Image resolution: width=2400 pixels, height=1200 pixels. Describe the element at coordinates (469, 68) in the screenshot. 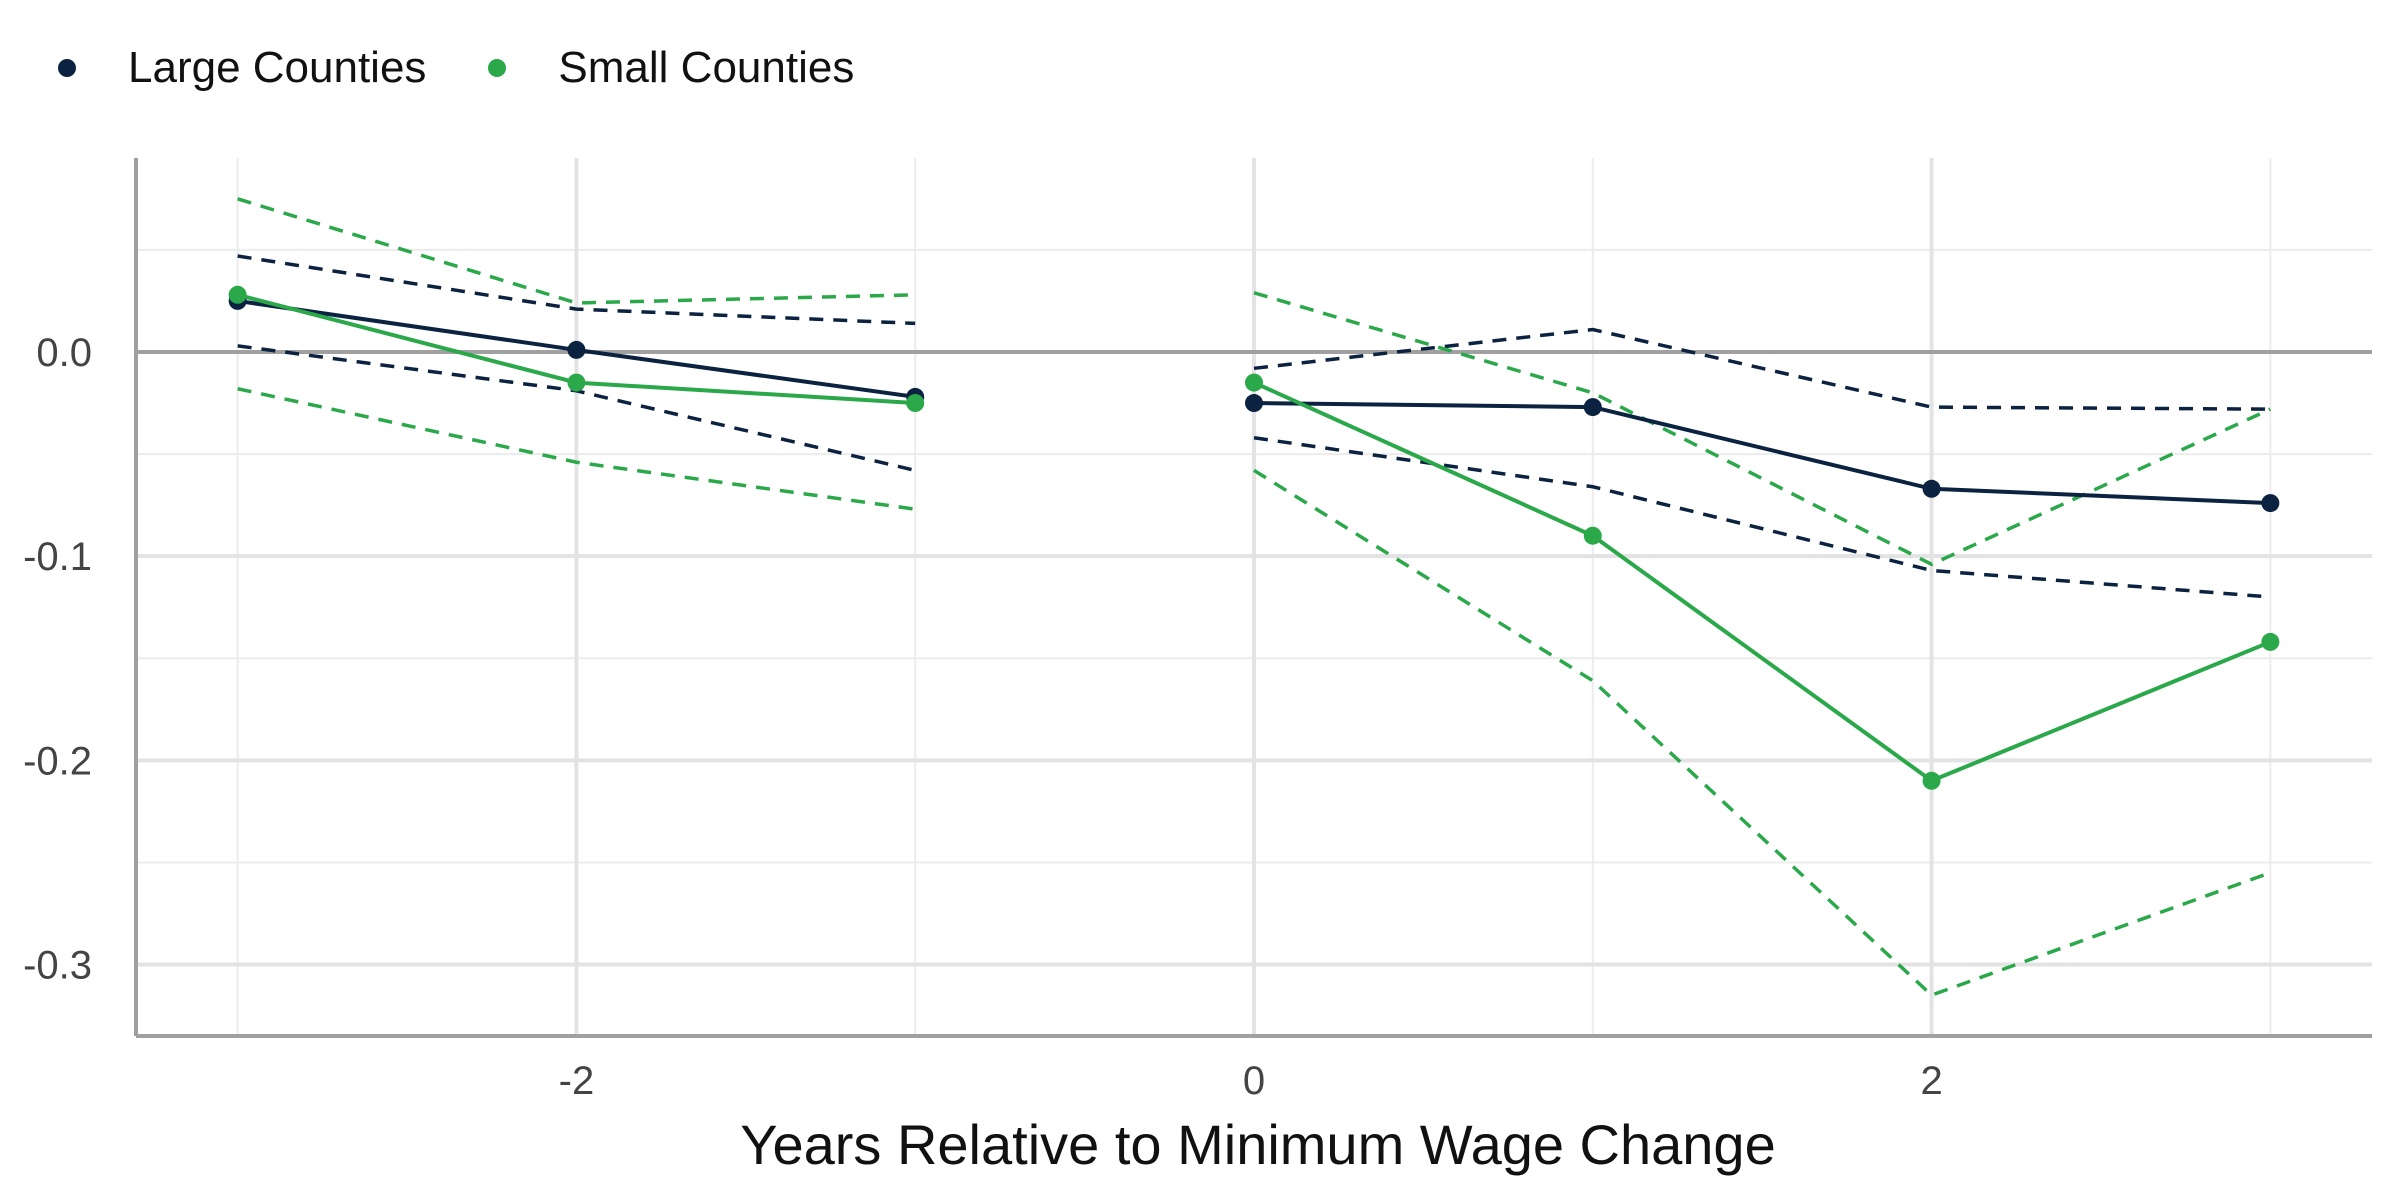

I see `legend: Large Counties Small Counties` at that location.